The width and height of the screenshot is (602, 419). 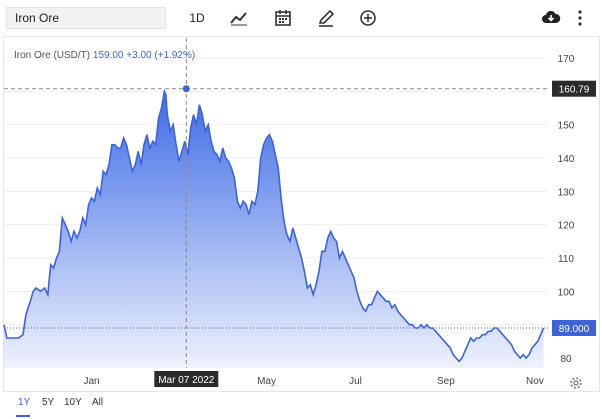 What do you see at coordinates (73, 402) in the screenshot?
I see `range-10y-button: 10Y` at bounding box center [73, 402].